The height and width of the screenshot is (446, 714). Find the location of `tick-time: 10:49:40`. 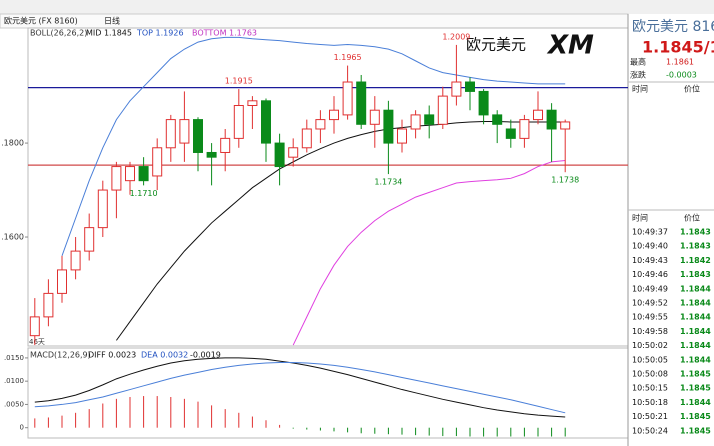

tick-time: 10:49:40 is located at coordinates (650, 246).